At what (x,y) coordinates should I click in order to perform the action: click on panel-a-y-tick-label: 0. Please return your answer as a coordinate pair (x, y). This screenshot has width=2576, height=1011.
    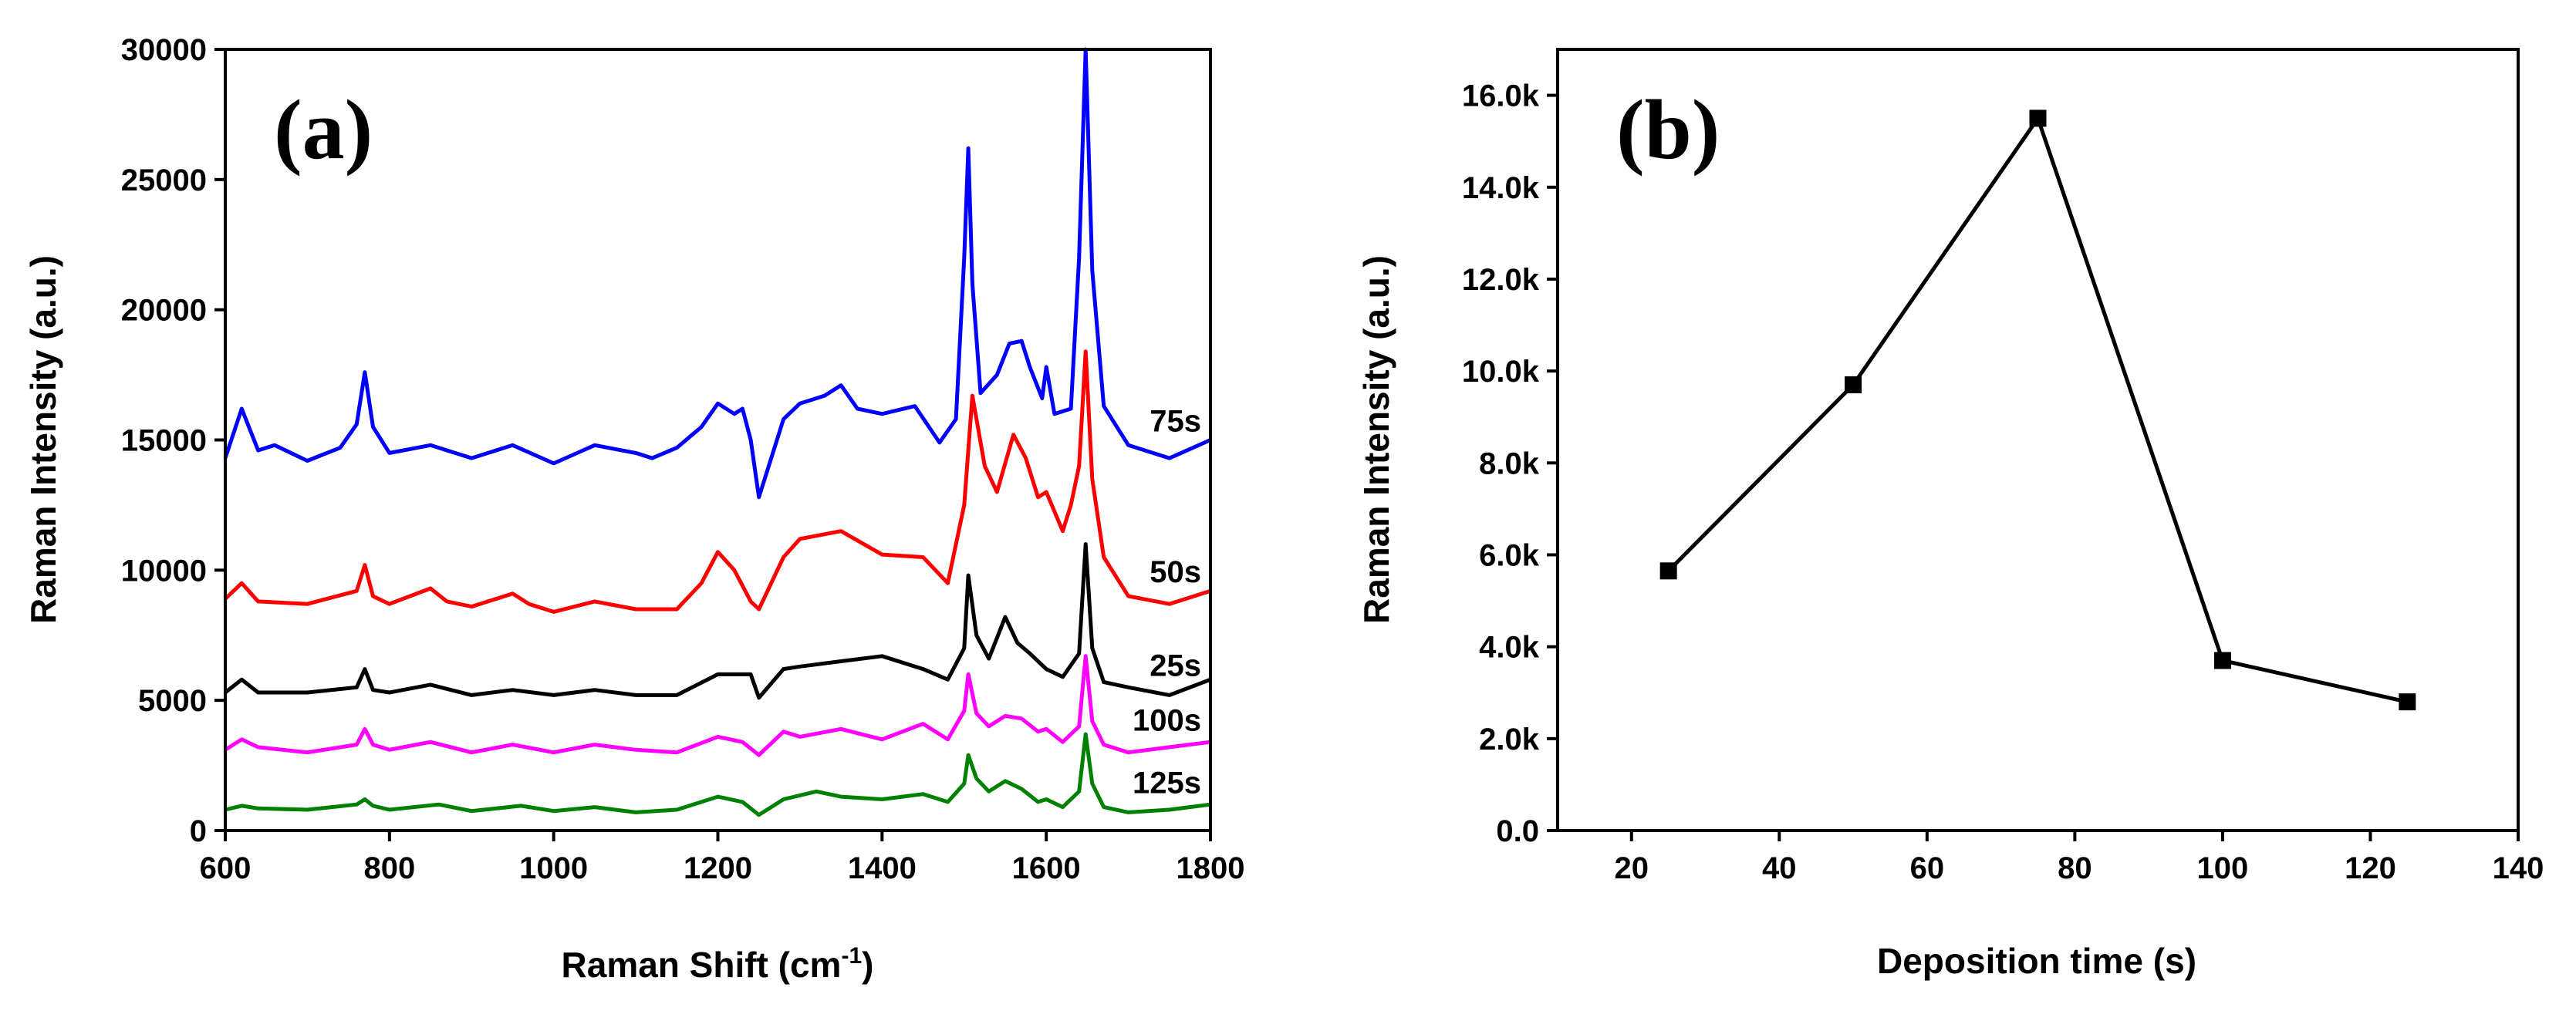
    Looking at the image, I should click on (198, 831).